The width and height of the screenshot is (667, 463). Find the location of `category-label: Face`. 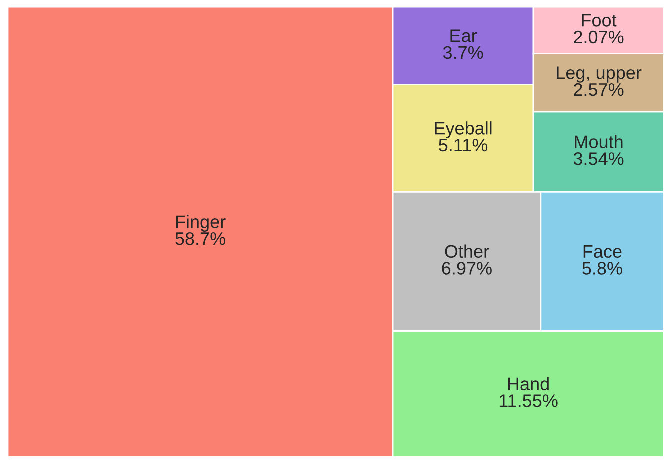

category-label: Face is located at coordinates (603, 251).